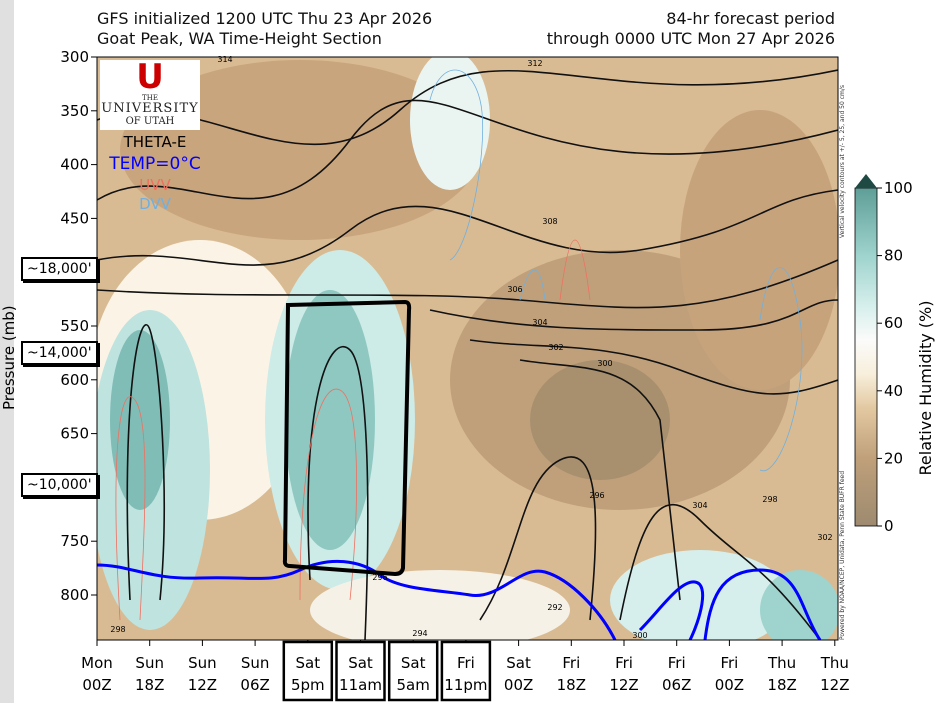 Image resolution: width=952 pixels, height=703 pixels. I want to click on y-tick-label: 350, so click(74, 111).